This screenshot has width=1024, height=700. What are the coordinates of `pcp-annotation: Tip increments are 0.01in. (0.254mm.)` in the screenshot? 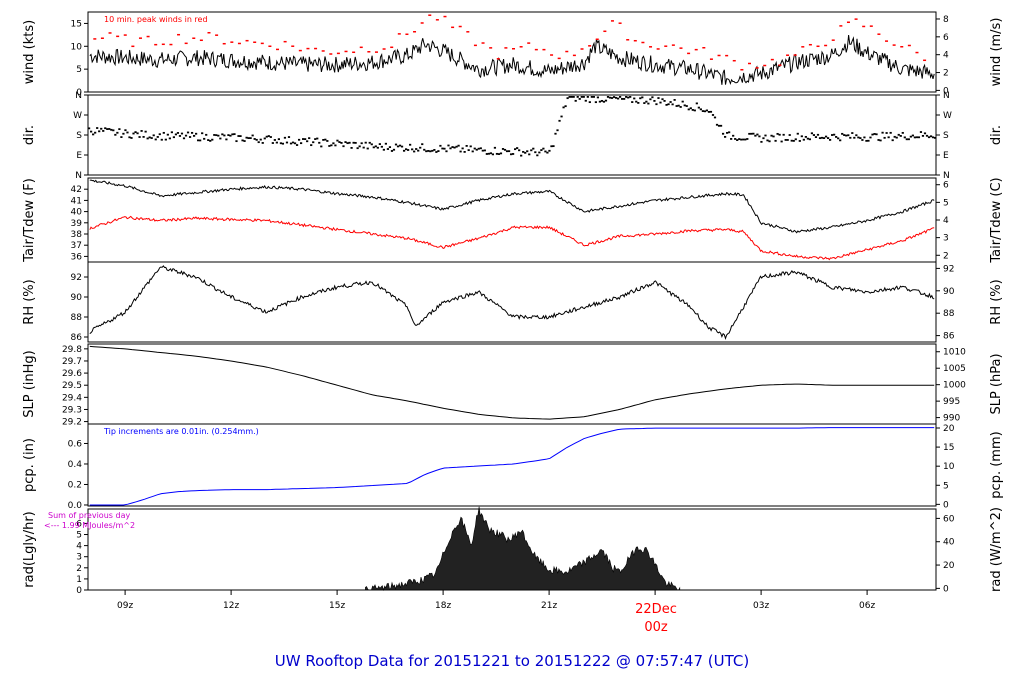 It's located at (181, 431).